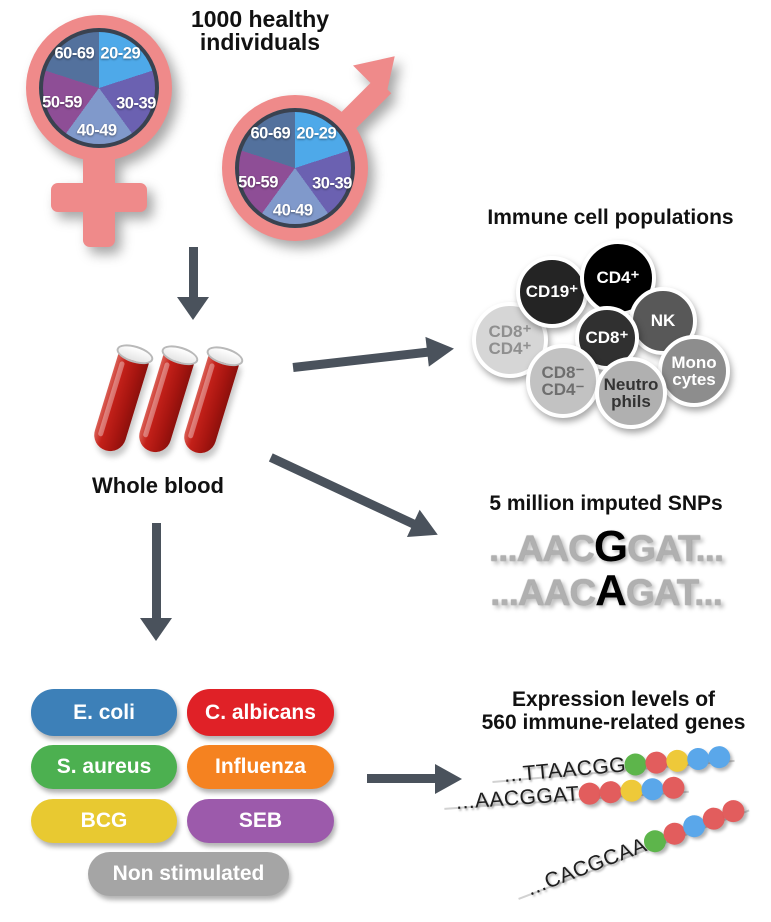 This screenshot has width=771, height=922. I want to click on arrow-stimuli-to-expression-head, so click(448, 779).